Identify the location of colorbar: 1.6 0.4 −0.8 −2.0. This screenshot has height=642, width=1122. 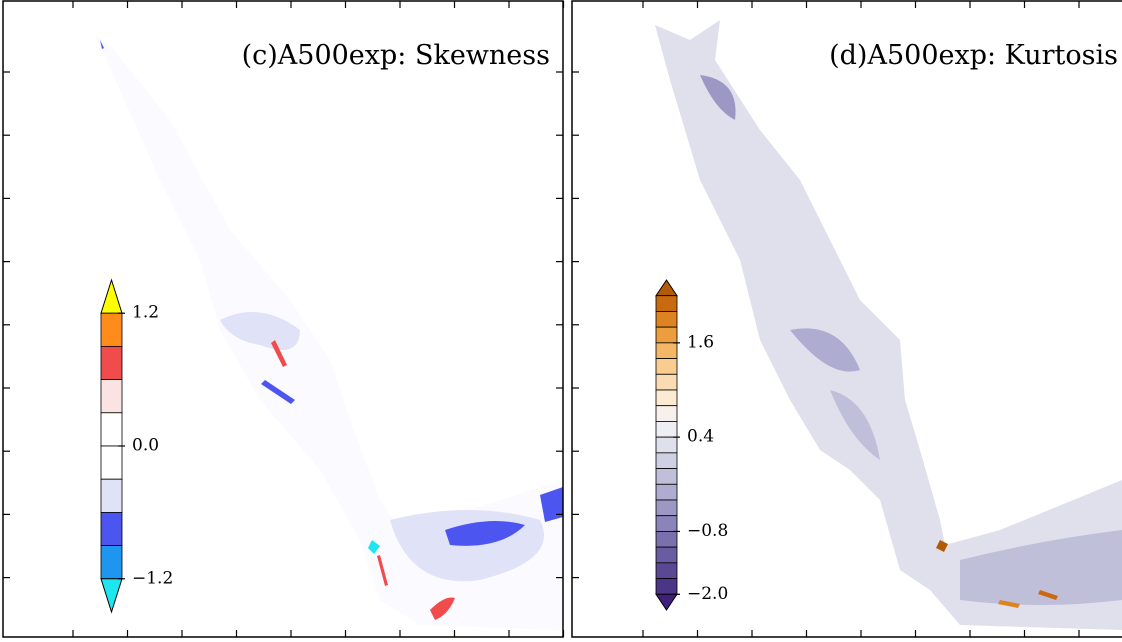
(691, 445).